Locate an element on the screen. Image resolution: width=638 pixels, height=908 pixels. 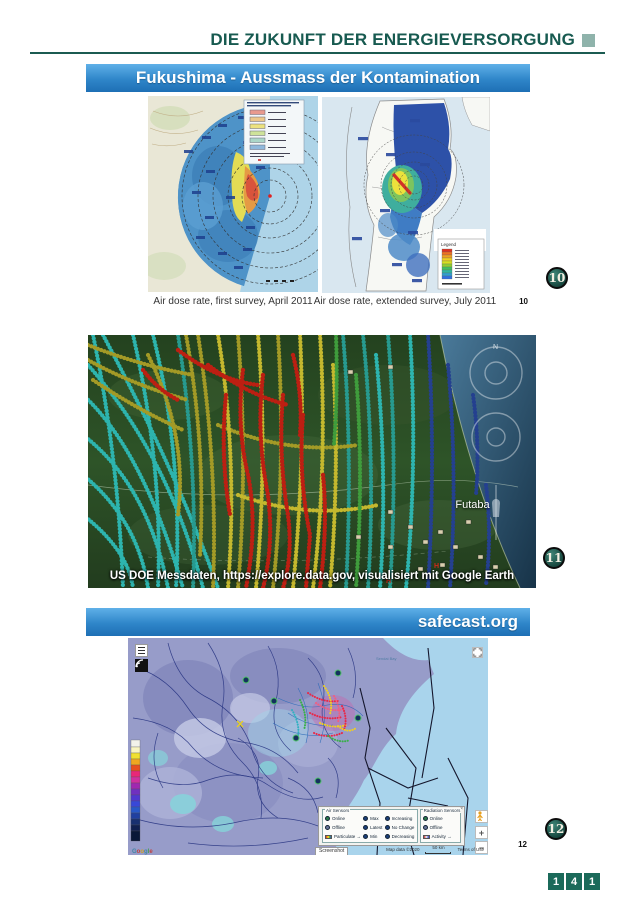
map-july-2011-graphic: Legend is located at coordinates (406, 194).